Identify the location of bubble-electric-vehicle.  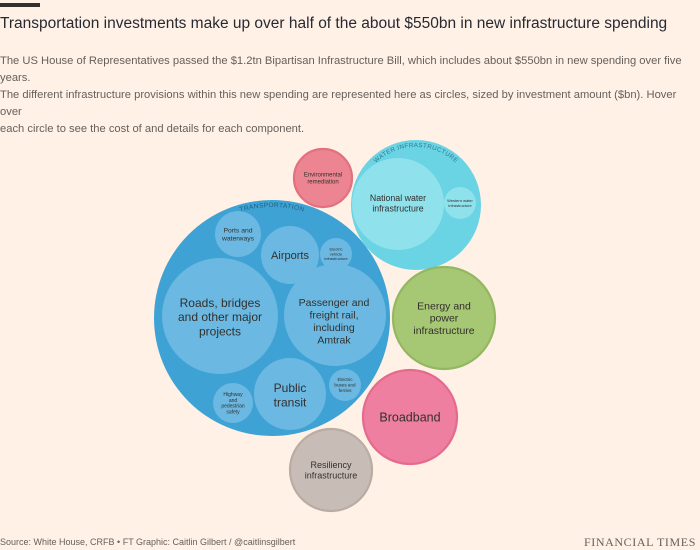
(336, 254).